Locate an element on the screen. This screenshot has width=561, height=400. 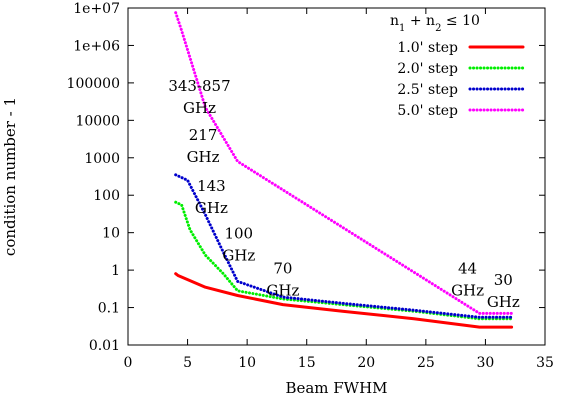
annotation-label: 44 is located at coordinates (467, 269).